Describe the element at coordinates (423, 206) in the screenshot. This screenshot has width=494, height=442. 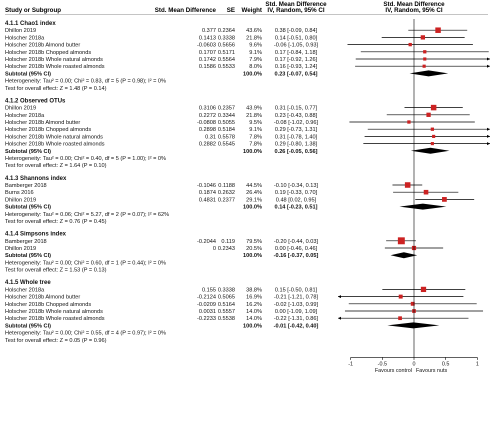
I see `subgroup-3-subtotal-diamond` at that location.